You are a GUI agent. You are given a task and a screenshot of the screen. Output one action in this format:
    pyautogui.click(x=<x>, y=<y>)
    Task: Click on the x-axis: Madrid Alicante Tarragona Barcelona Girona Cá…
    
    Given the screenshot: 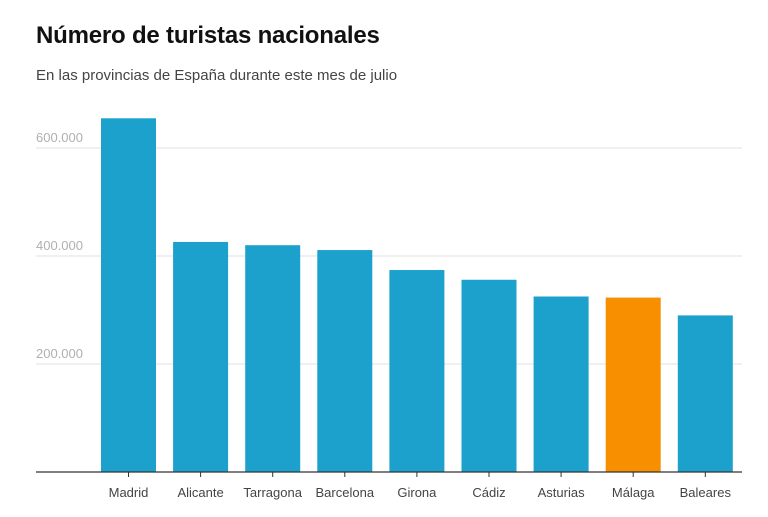 What is the action you would take?
    pyautogui.click(x=389, y=485)
    